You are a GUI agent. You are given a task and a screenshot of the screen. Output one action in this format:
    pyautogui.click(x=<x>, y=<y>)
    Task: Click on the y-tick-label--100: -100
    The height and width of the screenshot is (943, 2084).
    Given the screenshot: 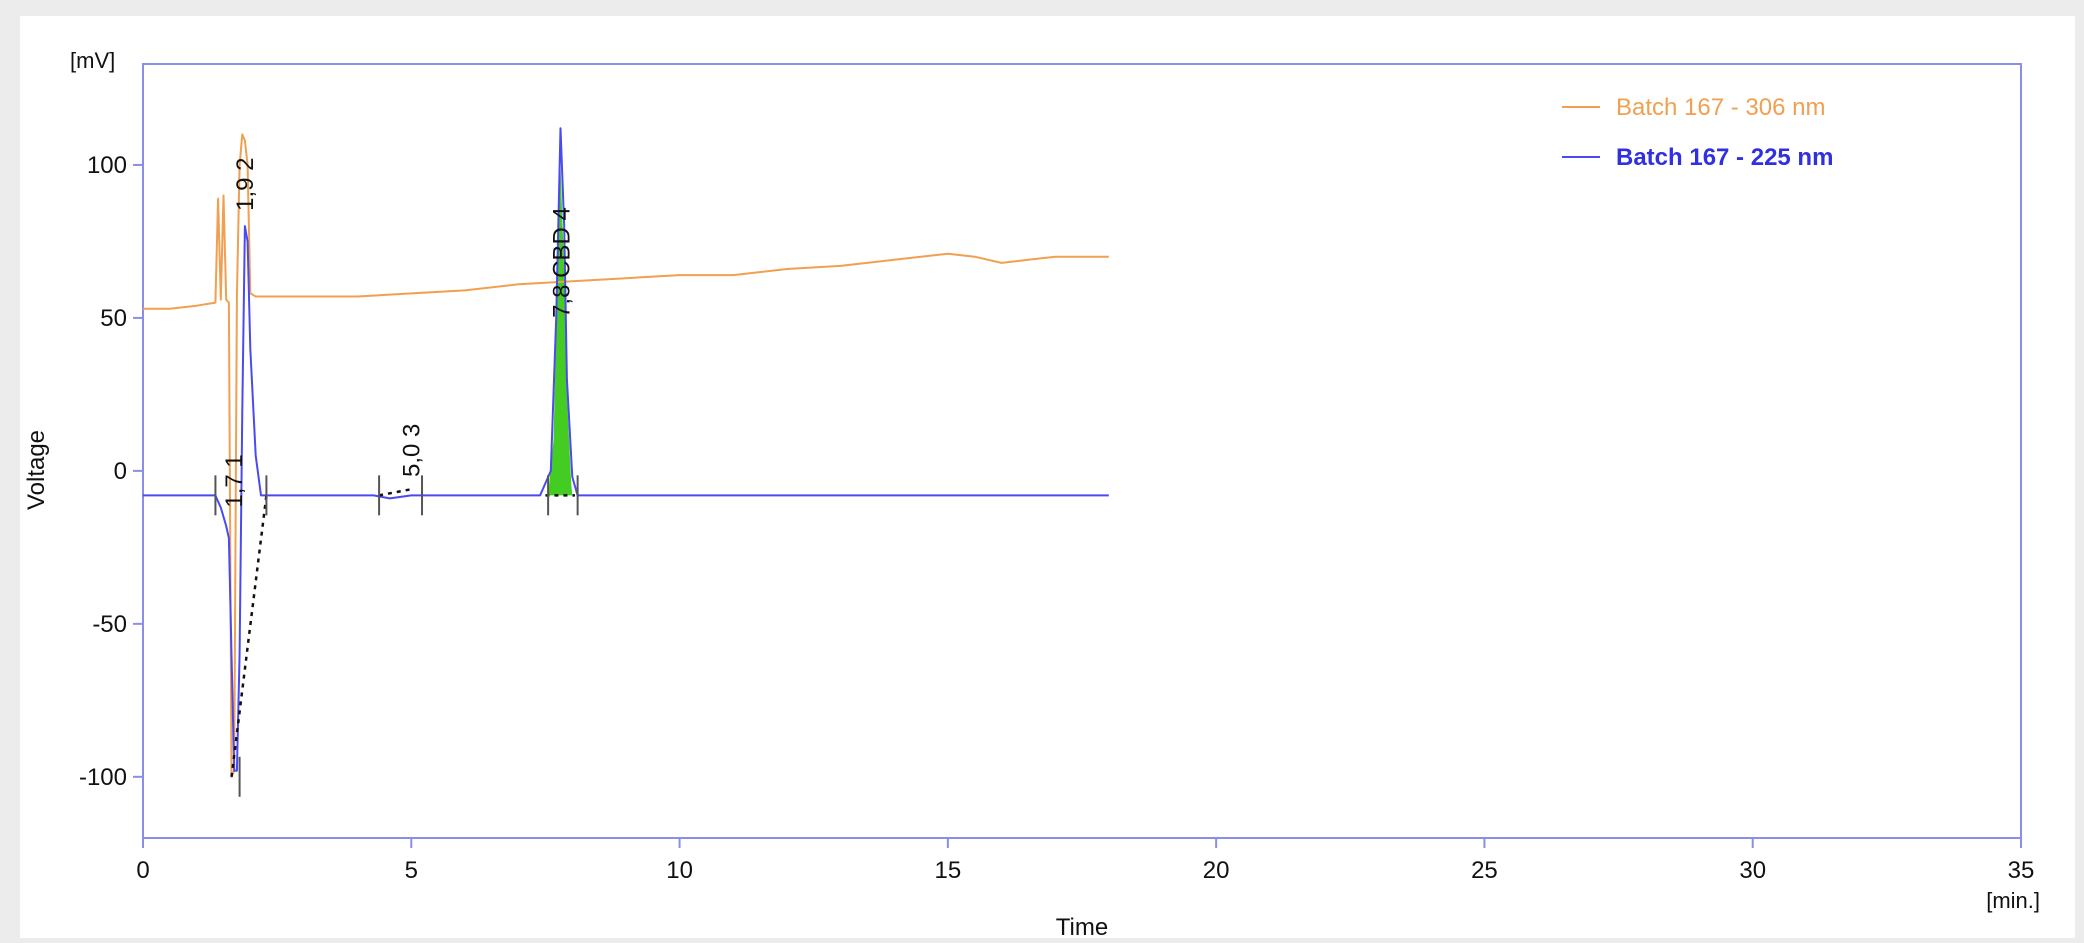 What is the action you would take?
    pyautogui.click(x=103, y=777)
    